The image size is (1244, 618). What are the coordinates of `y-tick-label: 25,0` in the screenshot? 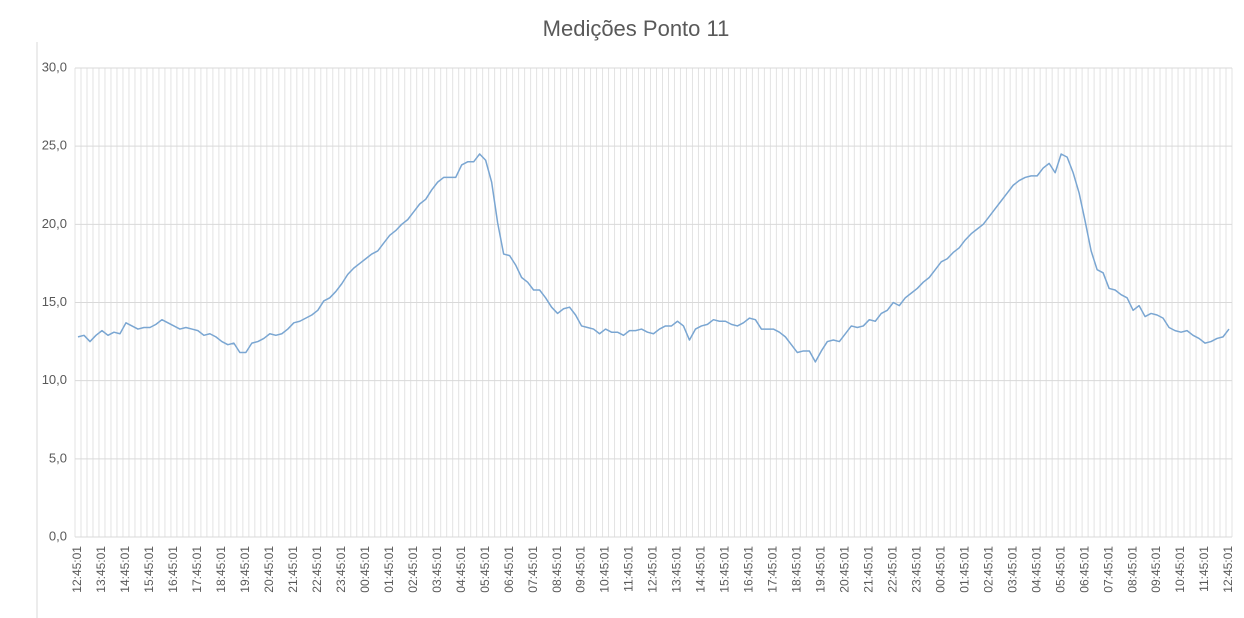 It's located at (54, 145).